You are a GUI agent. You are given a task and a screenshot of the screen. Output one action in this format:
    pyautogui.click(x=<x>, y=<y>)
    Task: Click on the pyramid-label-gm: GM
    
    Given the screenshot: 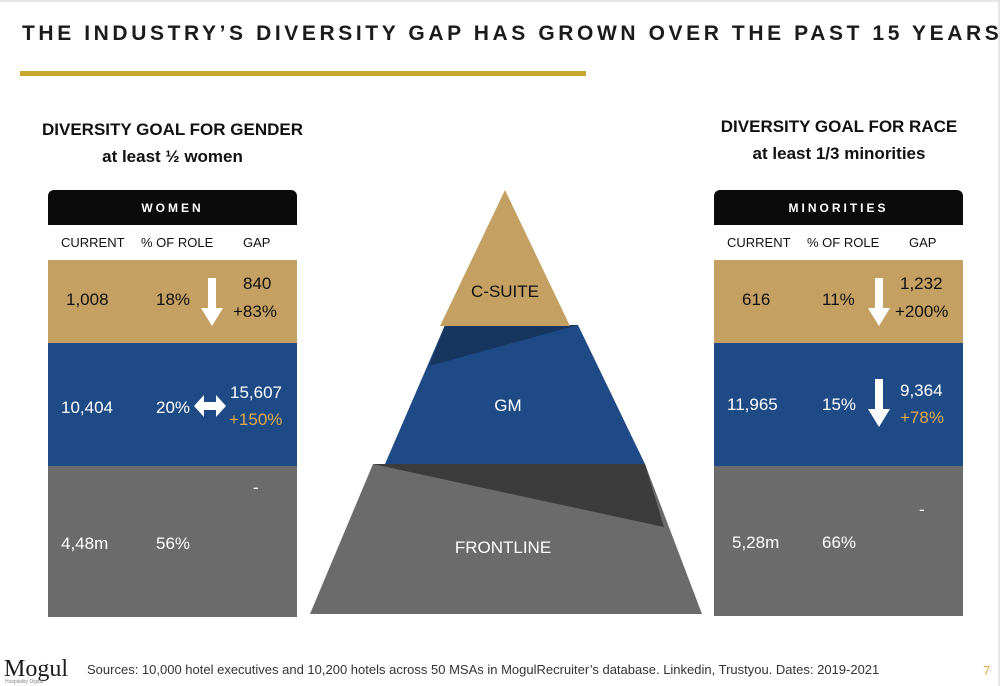 What is the action you would take?
    pyautogui.click(x=508, y=405)
    